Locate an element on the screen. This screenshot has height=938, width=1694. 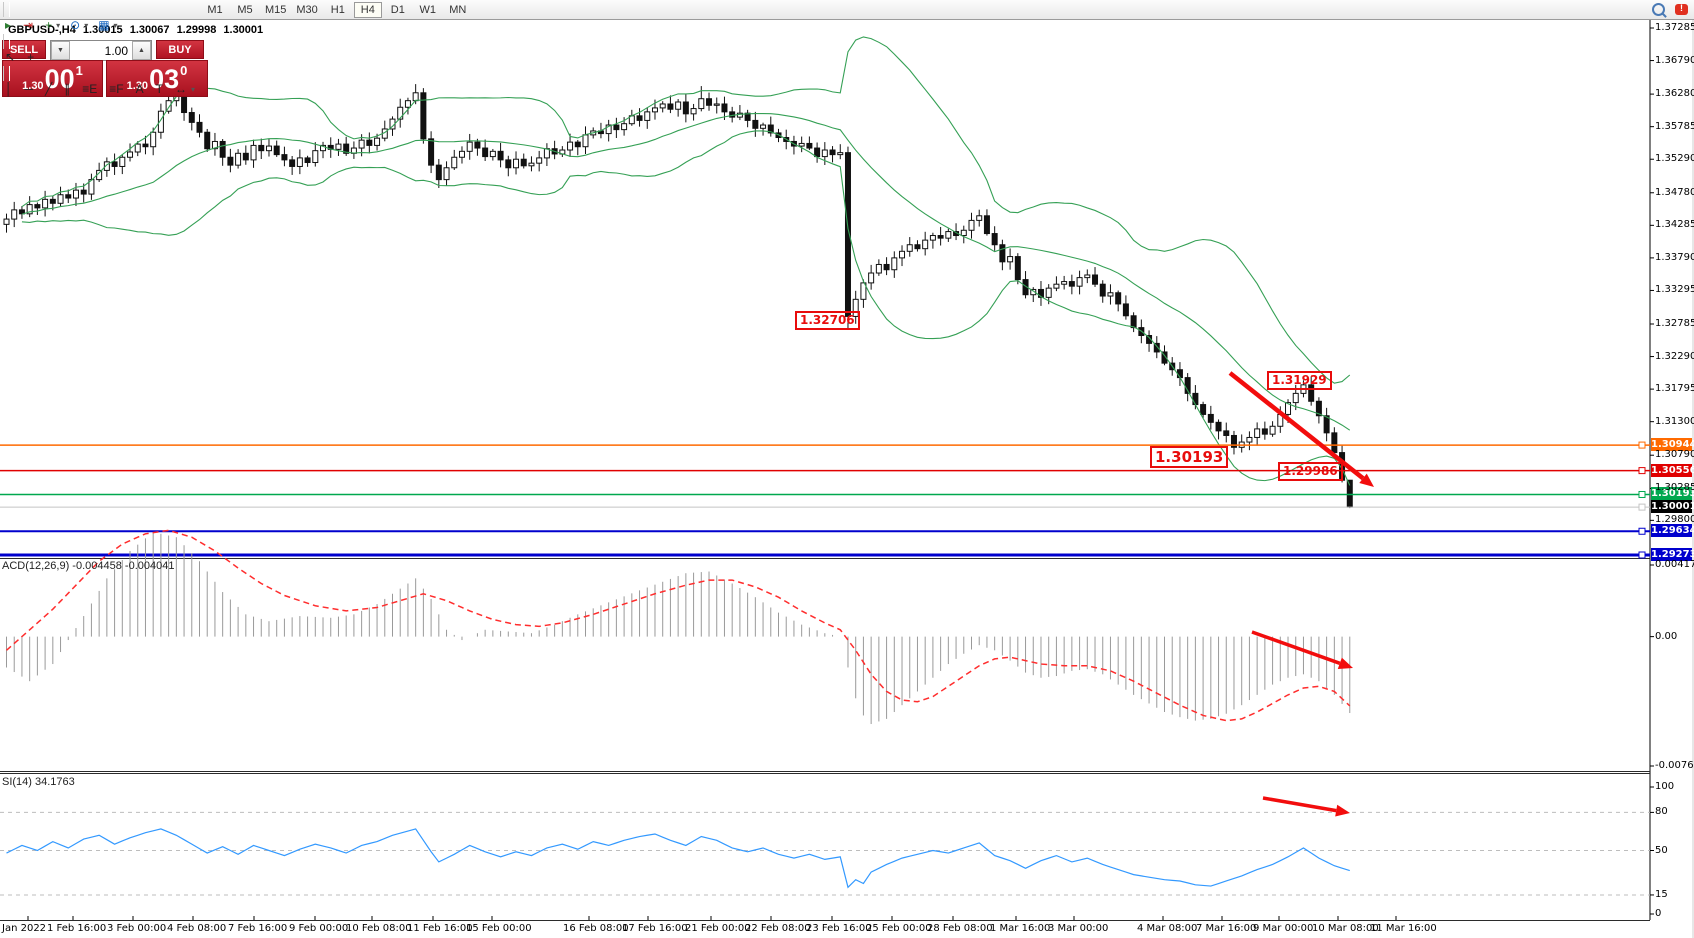
text-icon: A is located at coordinates (139, 89).